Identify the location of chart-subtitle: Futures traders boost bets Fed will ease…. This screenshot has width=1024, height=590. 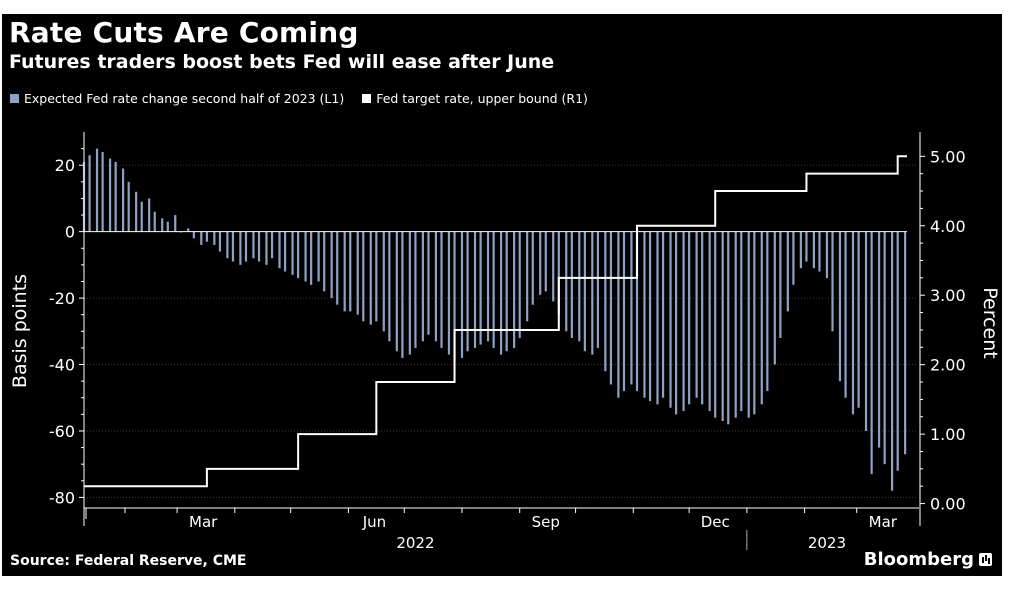
(282, 62).